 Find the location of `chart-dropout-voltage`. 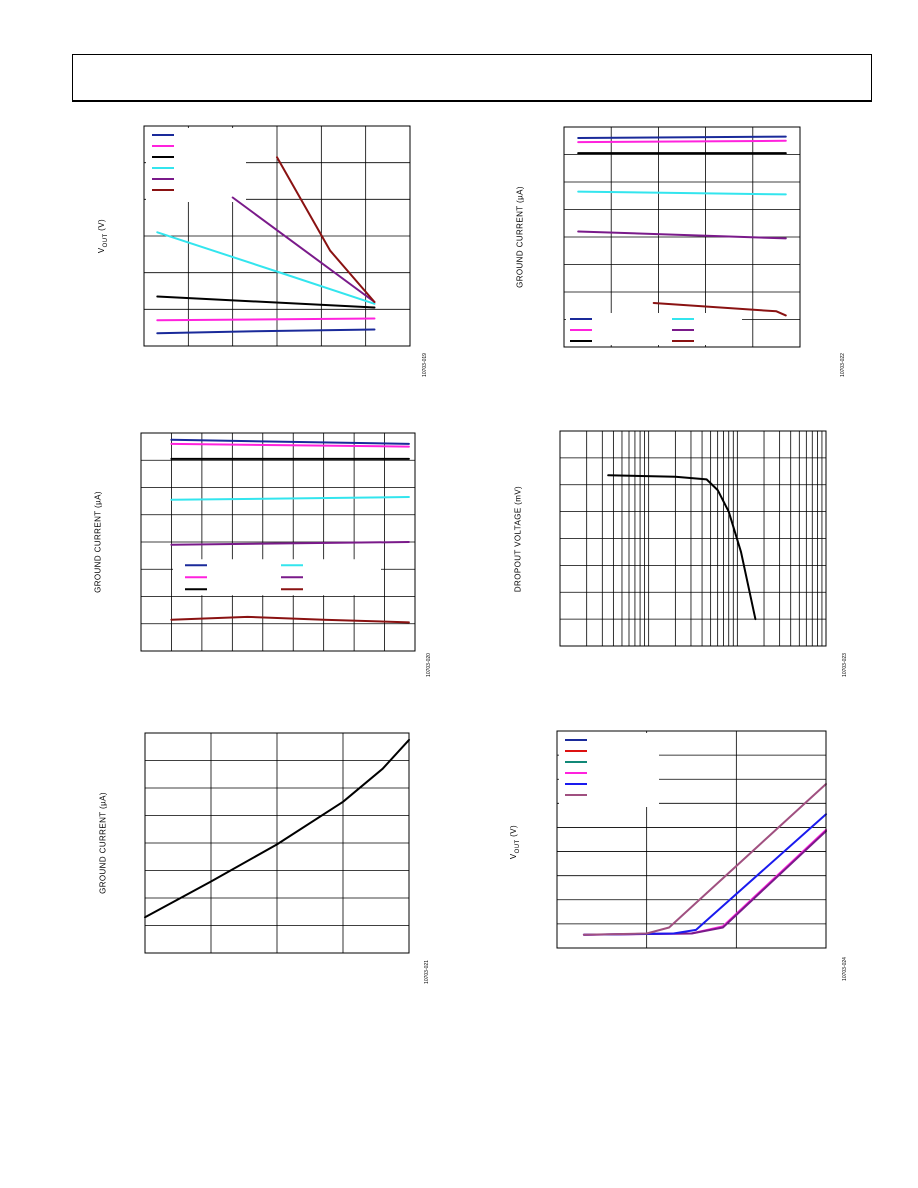

chart-dropout-voltage is located at coordinates (693, 538).